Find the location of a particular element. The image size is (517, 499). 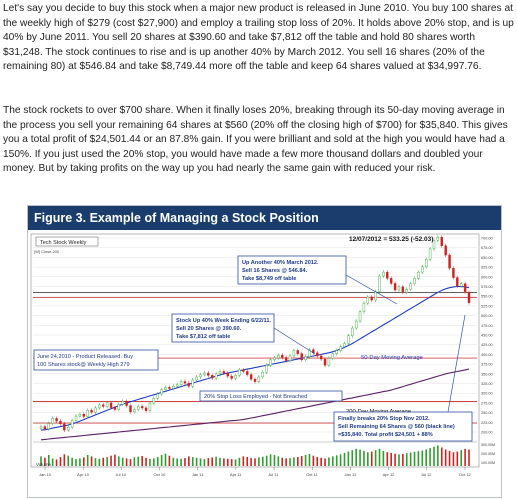

y-tick-label: 300.00 is located at coordinates (487, 394).